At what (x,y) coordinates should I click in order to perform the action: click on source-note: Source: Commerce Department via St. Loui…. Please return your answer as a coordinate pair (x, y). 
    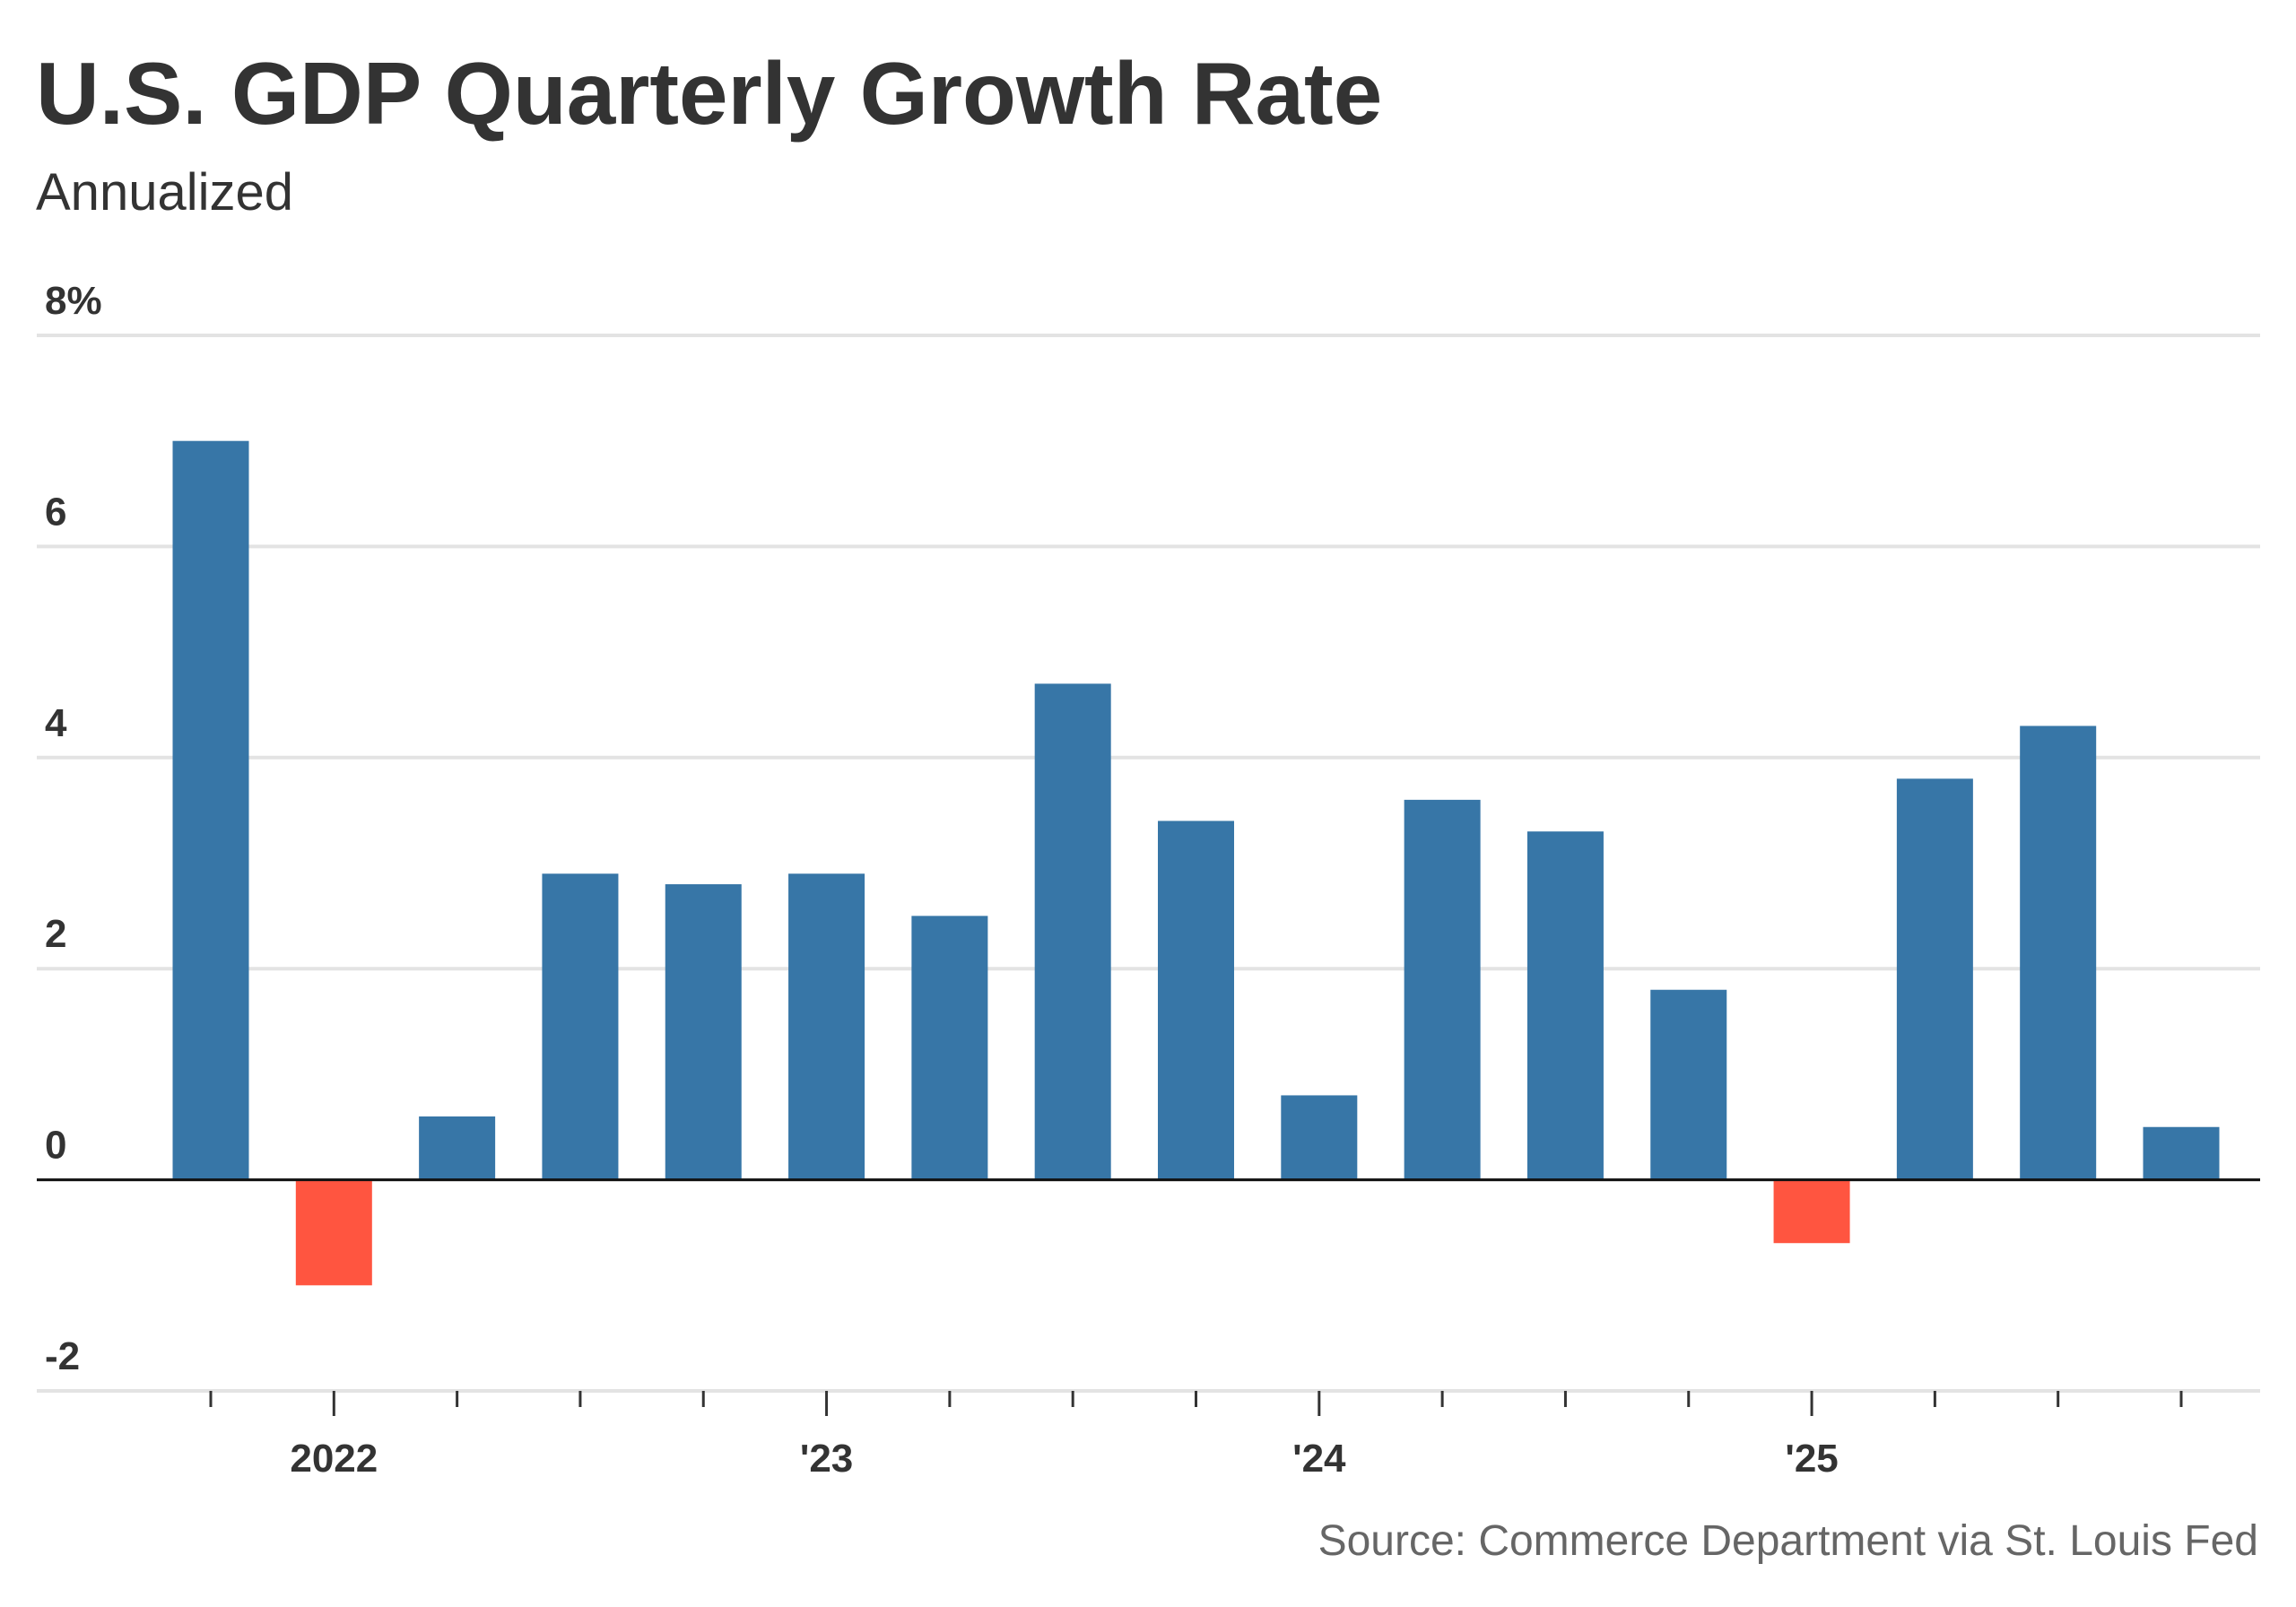
    Looking at the image, I should click on (1788, 1541).